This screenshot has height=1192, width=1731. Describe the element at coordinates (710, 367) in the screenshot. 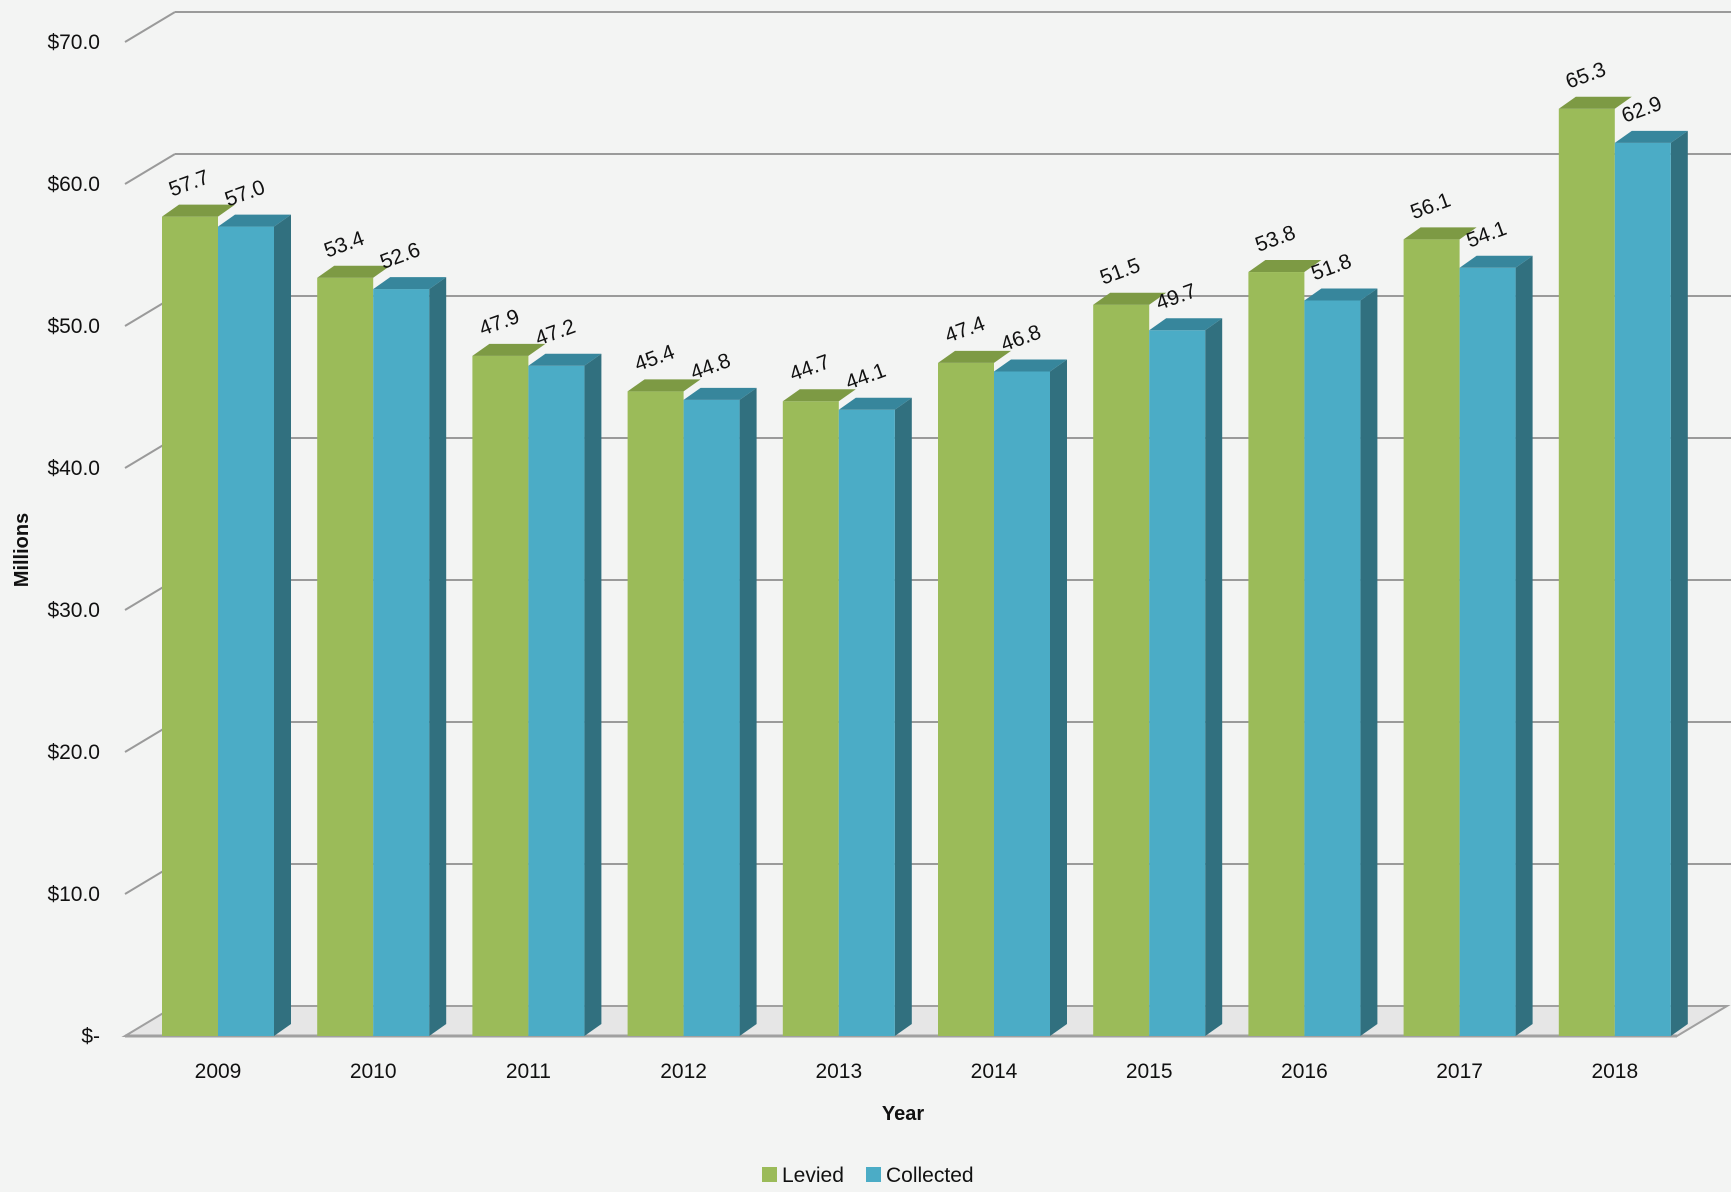

I see `data-label-collected: 44.8` at that location.